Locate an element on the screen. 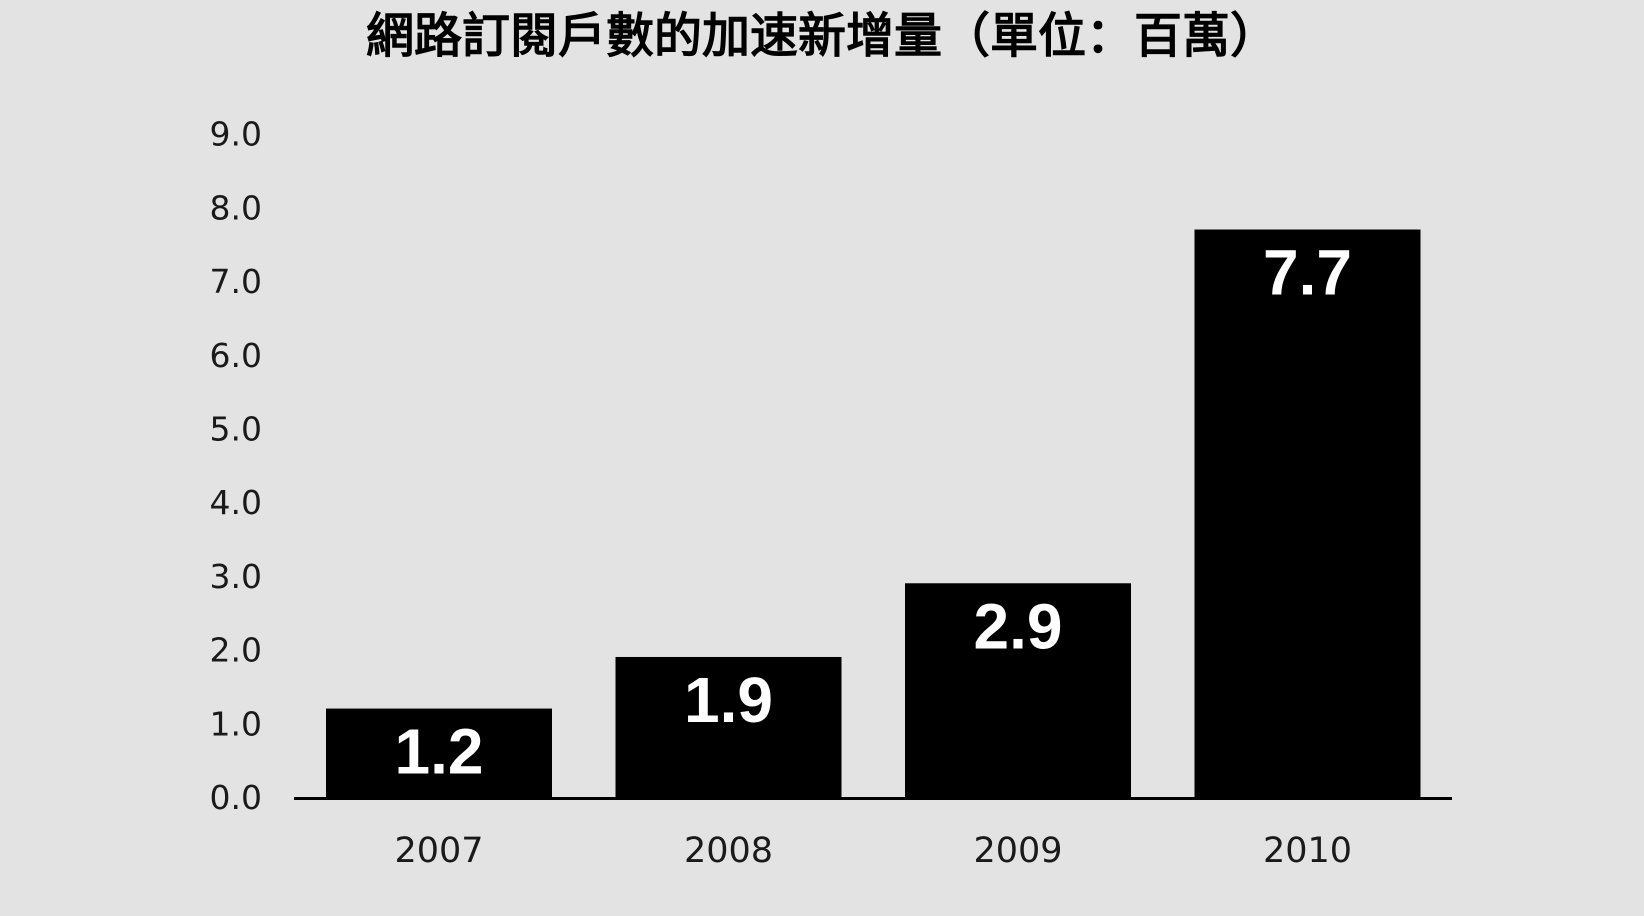 Image resolution: width=1644 pixels, height=916 pixels. bar-2008 is located at coordinates (728, 726).